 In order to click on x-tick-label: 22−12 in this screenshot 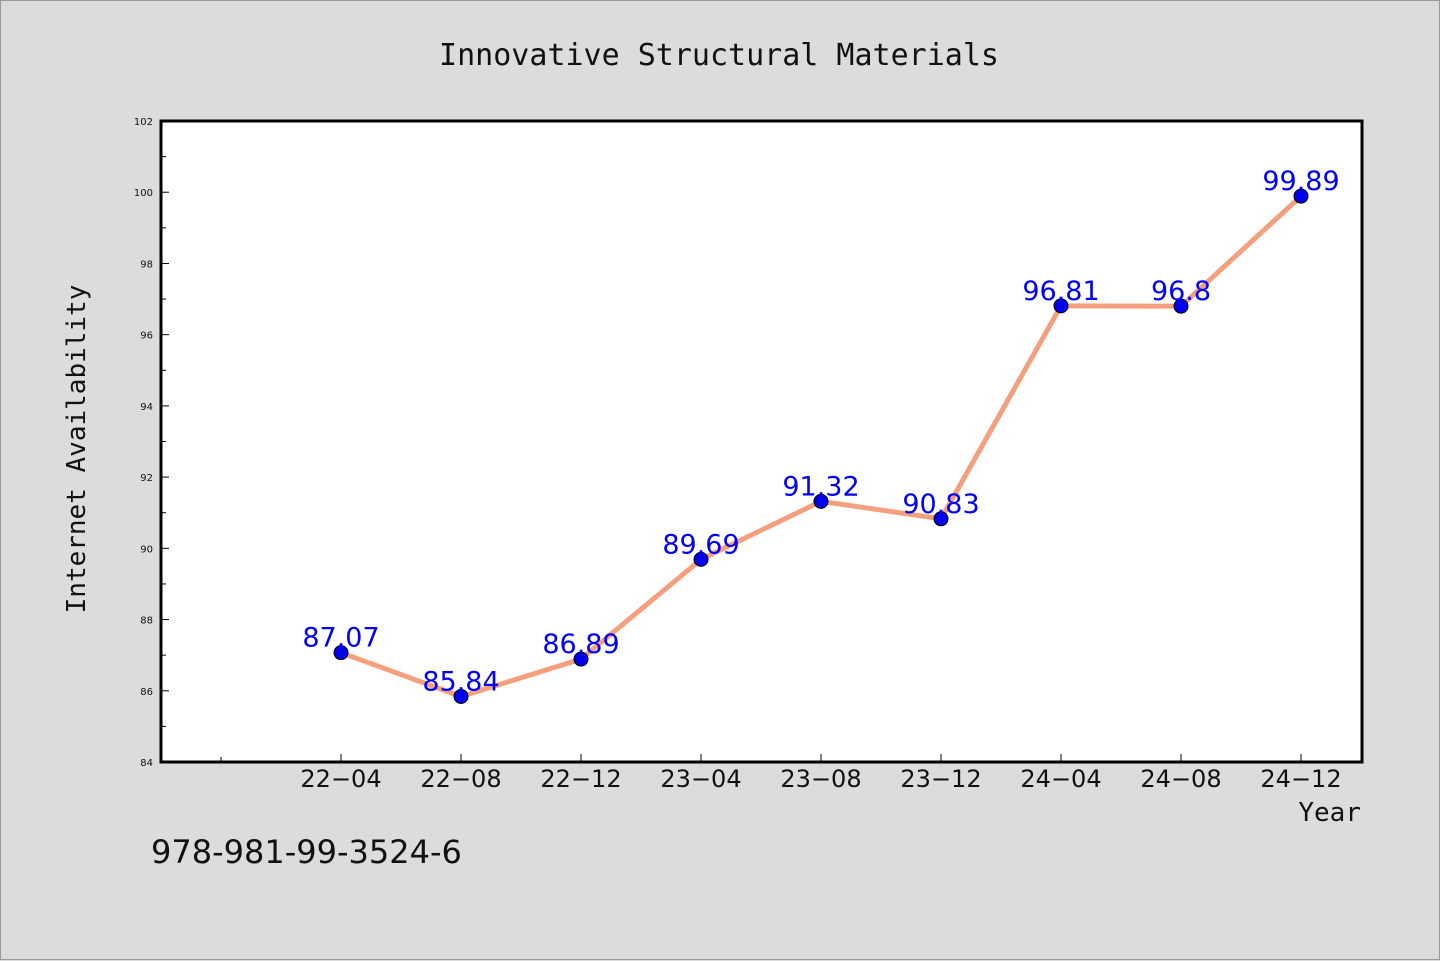, I will do `click(580, 779)`.